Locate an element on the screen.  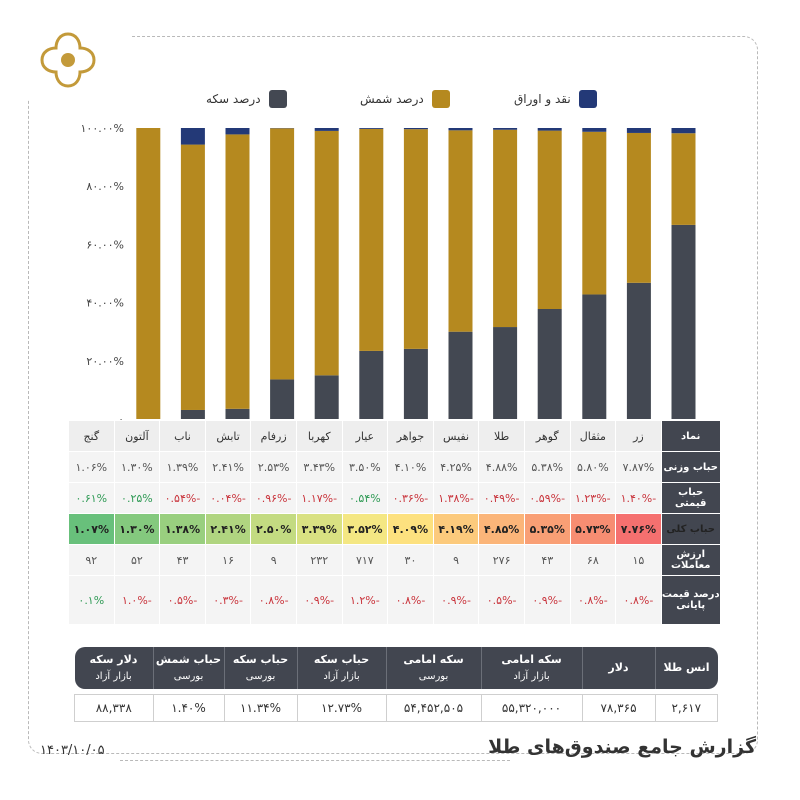
fund-name-cell: آلتون is located at coordinates (137, 436).